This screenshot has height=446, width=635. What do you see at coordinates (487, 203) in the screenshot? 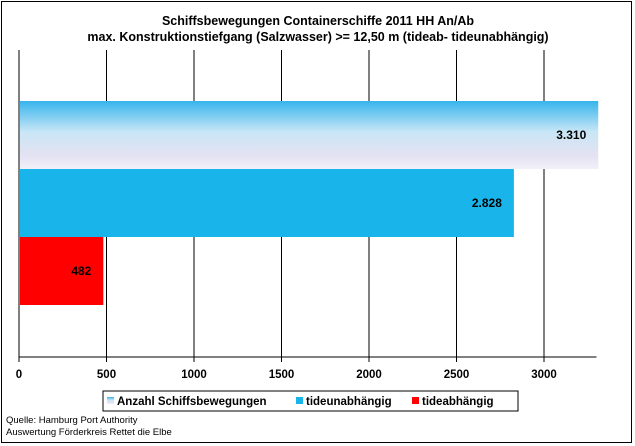
I see `data-label: 2.828` at bounding box center [487, 203].